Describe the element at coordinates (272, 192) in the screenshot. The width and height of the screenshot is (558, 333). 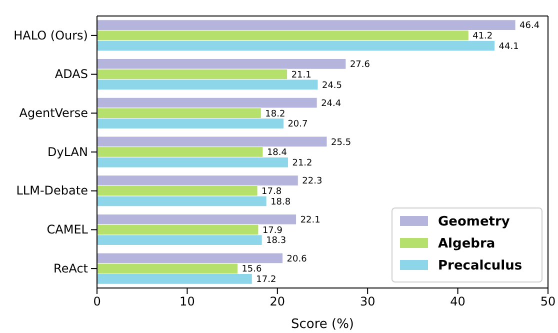
I see `data-label: 17.8` at that location.